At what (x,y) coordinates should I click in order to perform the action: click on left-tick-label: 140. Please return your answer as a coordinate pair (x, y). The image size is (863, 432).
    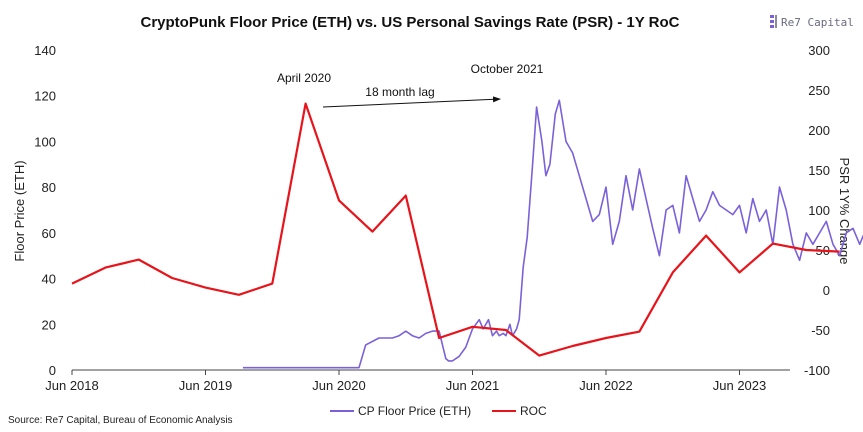
    Looking at the image, I should click on (45, 50).